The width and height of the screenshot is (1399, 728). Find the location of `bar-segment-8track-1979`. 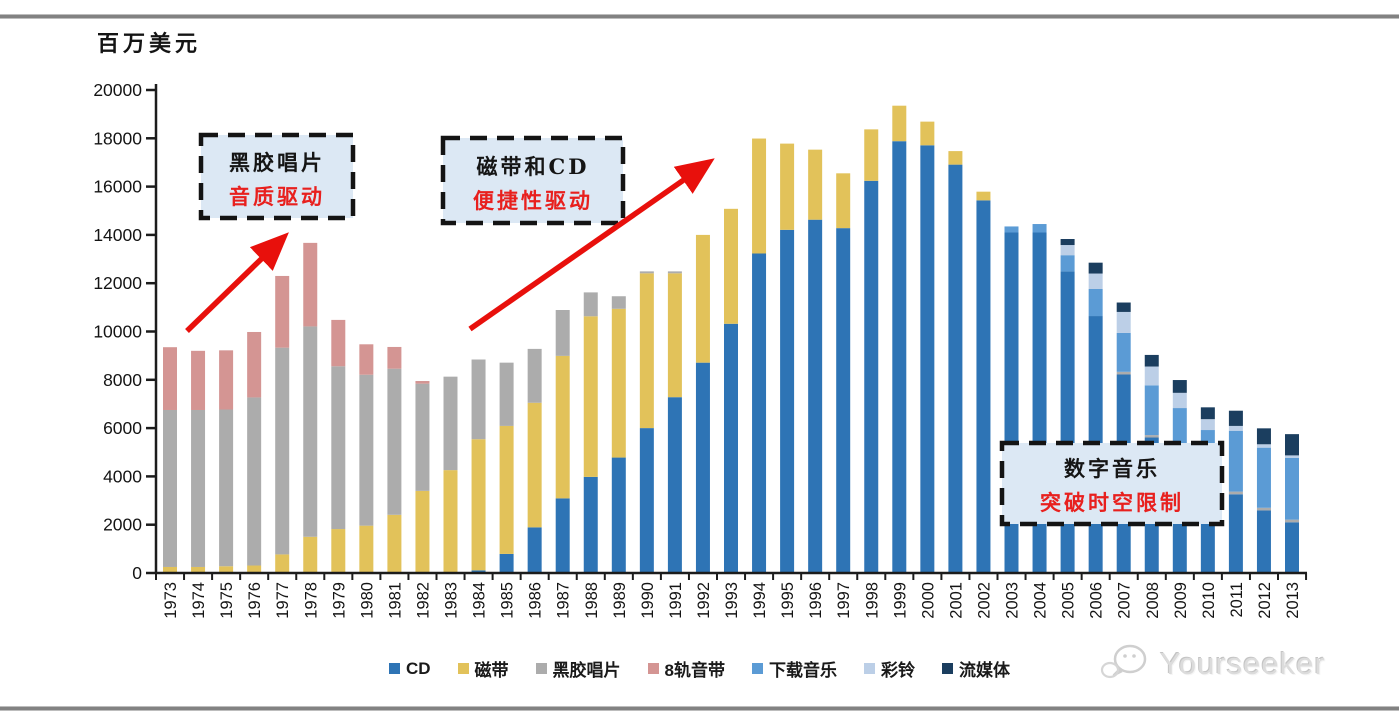

bar-segment-8track-1979 is located at coordinates (338, 343).